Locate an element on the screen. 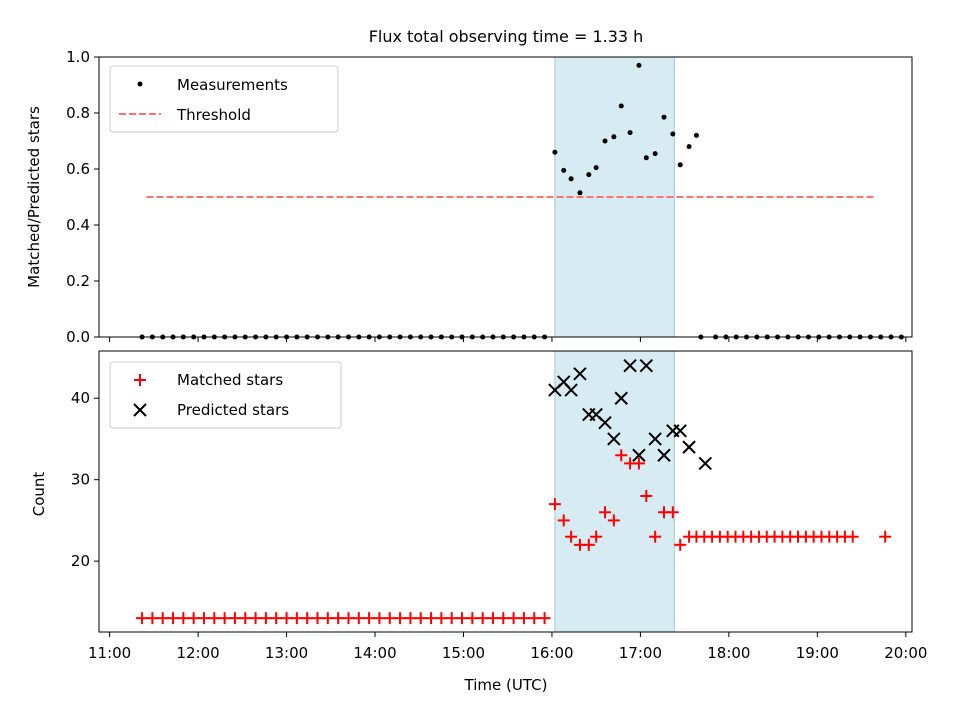  bottom-shaded-interval is located at coordinates (614, 491).